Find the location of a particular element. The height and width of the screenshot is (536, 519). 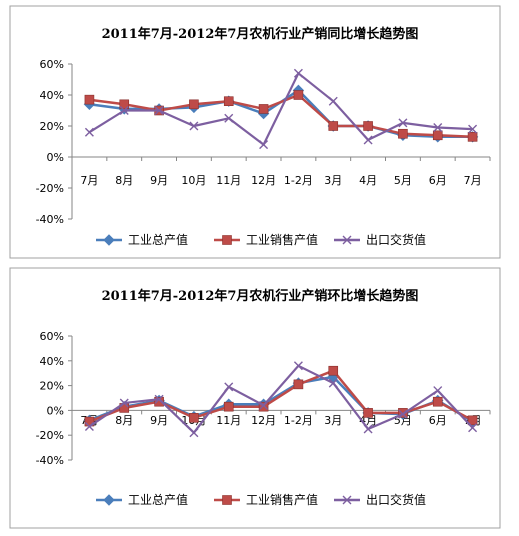

x-tick-label: 10月 is located at coordinates (193, 180).